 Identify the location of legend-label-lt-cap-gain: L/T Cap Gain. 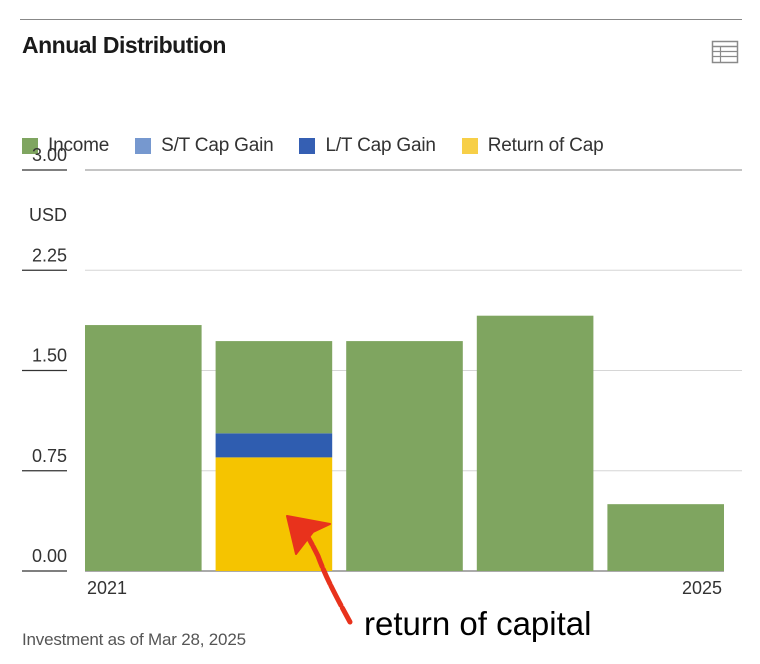
(380, 145).